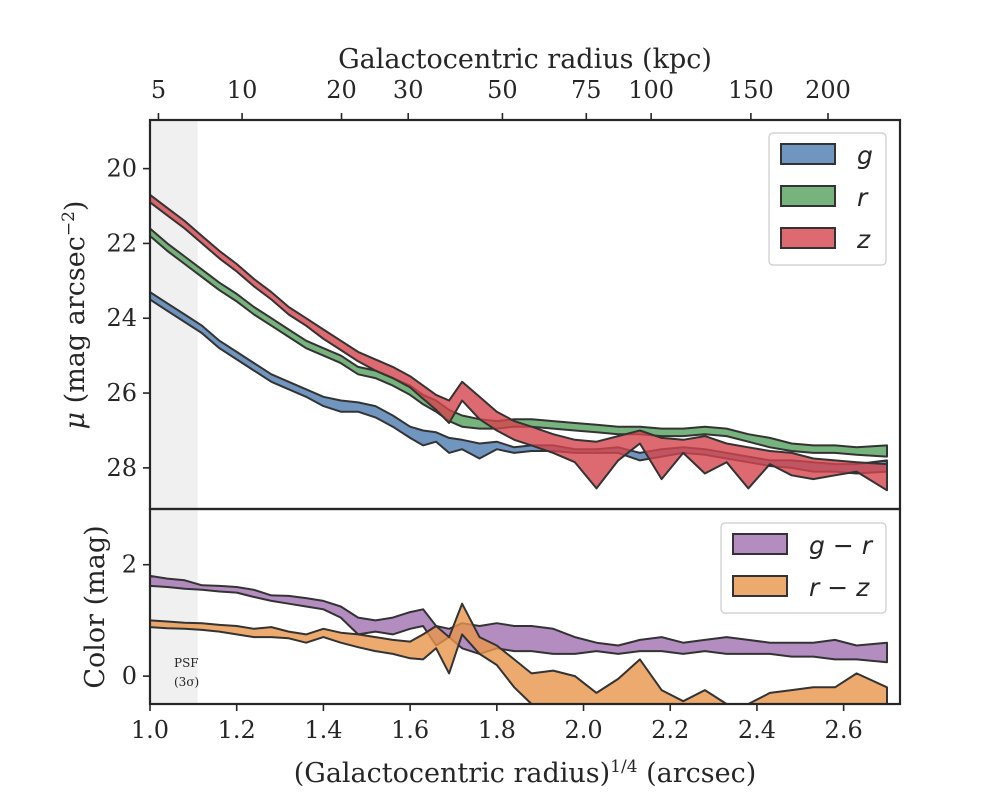  I want to click on color-ytick-label-0: 0, so click(129, 676).